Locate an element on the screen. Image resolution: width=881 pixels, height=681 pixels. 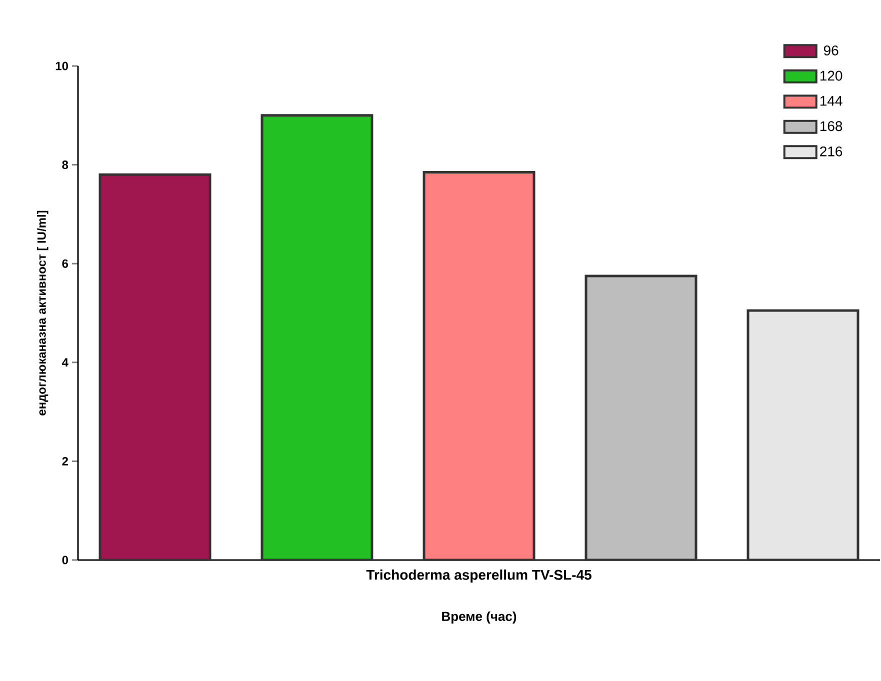
y-tick-label: 4 is located at coordinates (65, 362).